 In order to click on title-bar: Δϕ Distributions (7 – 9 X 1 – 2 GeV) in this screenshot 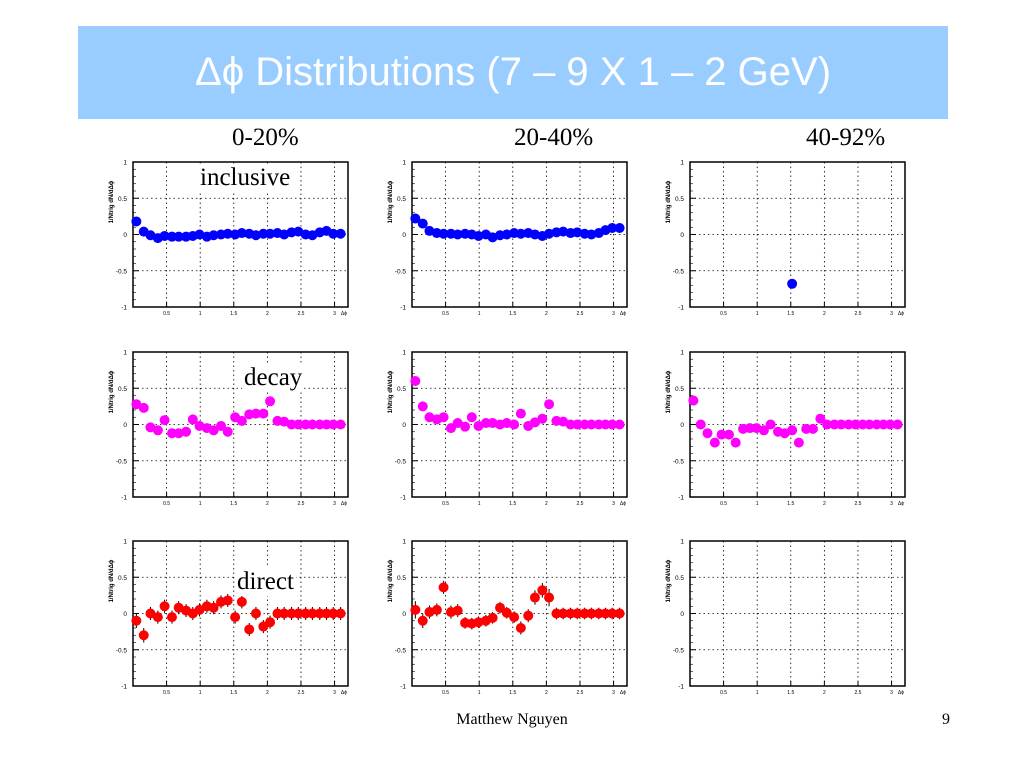, I will do `click(513, 72)`.